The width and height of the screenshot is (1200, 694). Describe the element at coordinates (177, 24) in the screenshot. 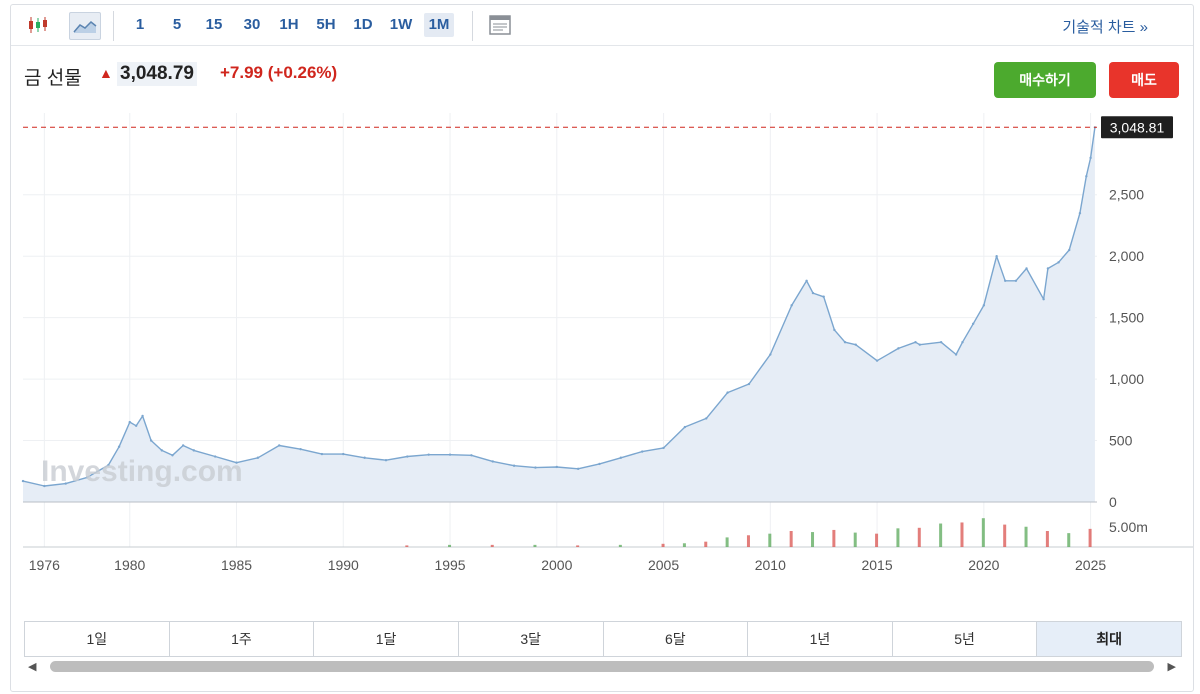

I see `timeframe-5: 5` at that location.